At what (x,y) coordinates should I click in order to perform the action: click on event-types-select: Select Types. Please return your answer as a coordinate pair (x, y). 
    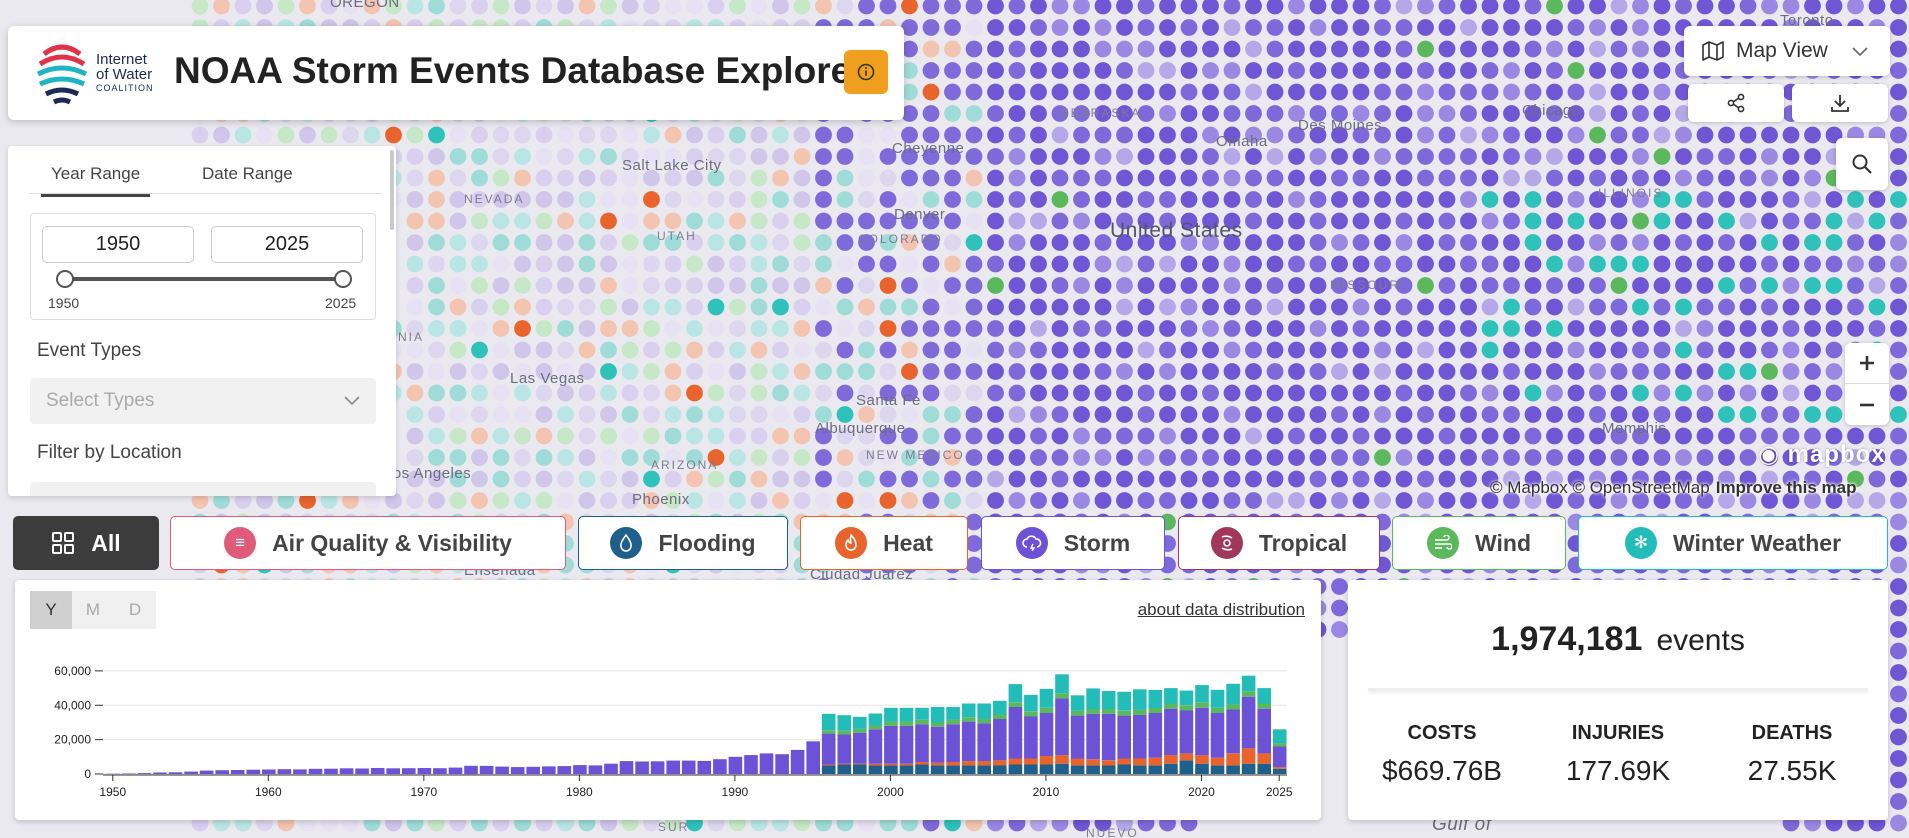
    Looking at the image, I should click on (203, 401).